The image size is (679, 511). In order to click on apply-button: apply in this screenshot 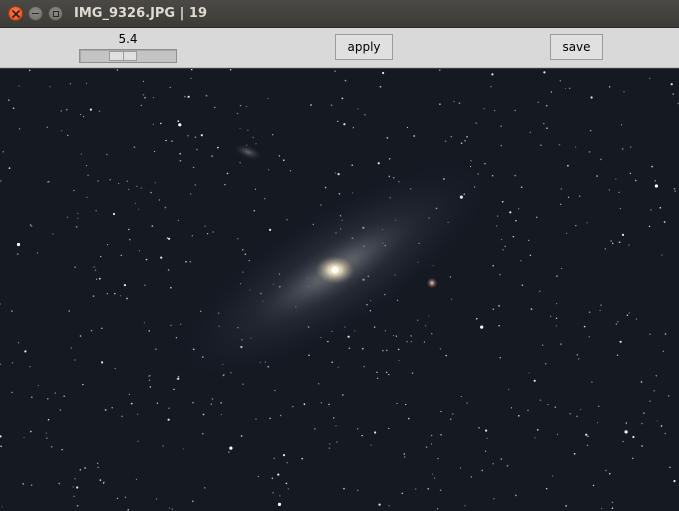, I will do `click(364, 47)`.